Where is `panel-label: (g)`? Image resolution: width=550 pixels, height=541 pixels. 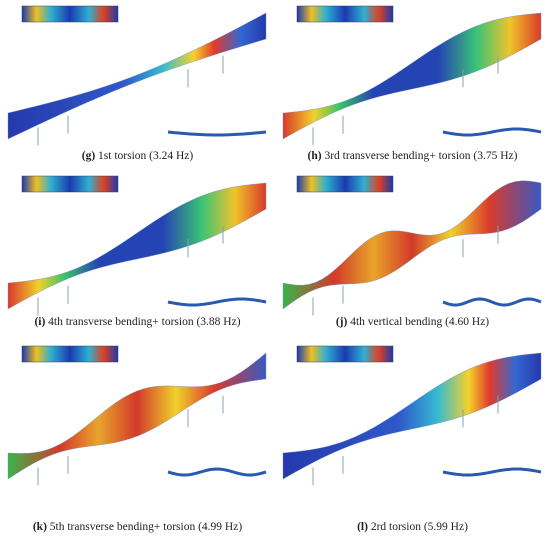 panel-label: (g) is located at coordinates (88, 156).